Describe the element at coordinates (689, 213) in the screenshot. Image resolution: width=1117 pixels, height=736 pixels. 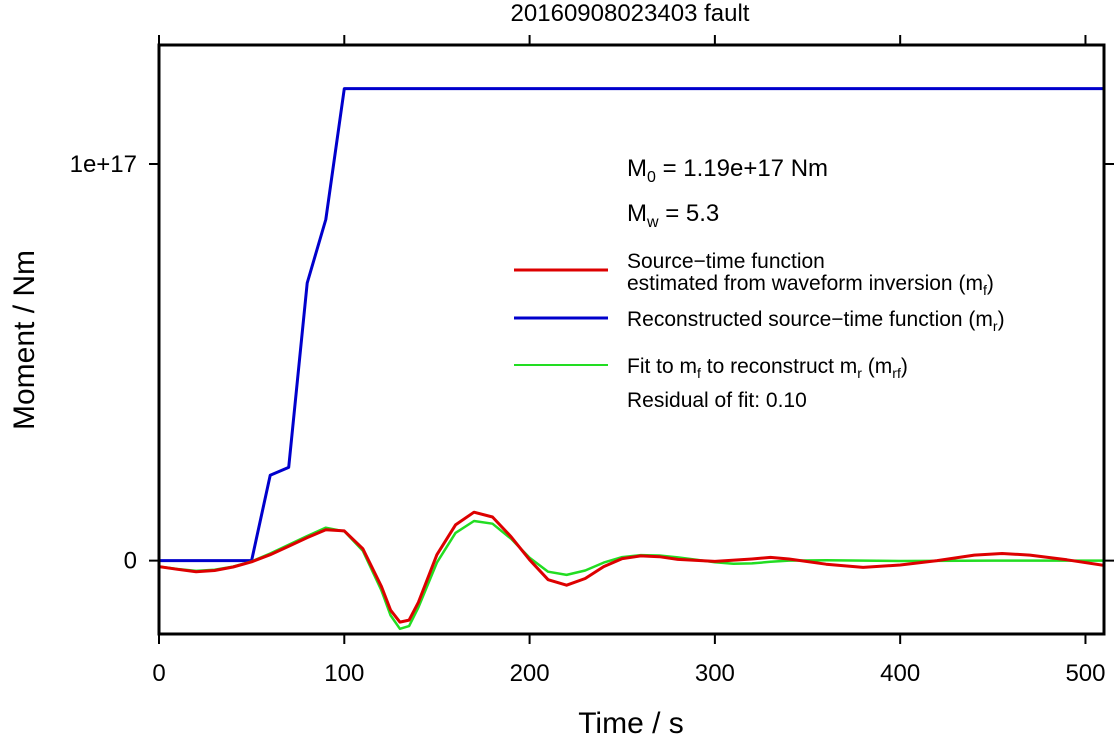
I see `mw-value: = 5.3` at that location.